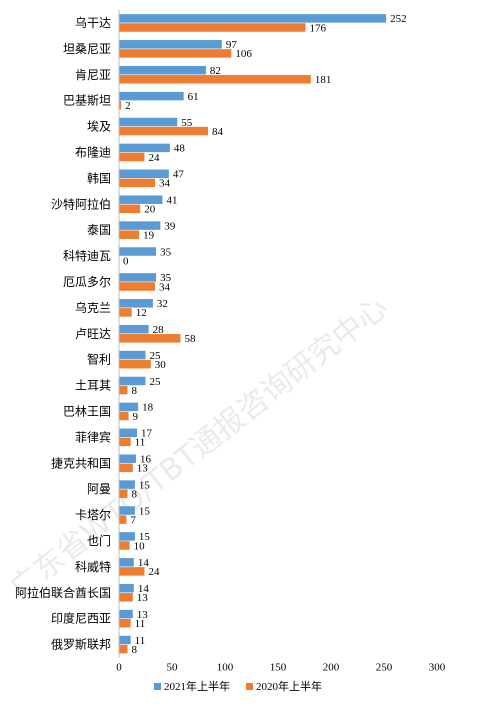  I want to click on category-label: 巴基斯坦, so click(87, 101).